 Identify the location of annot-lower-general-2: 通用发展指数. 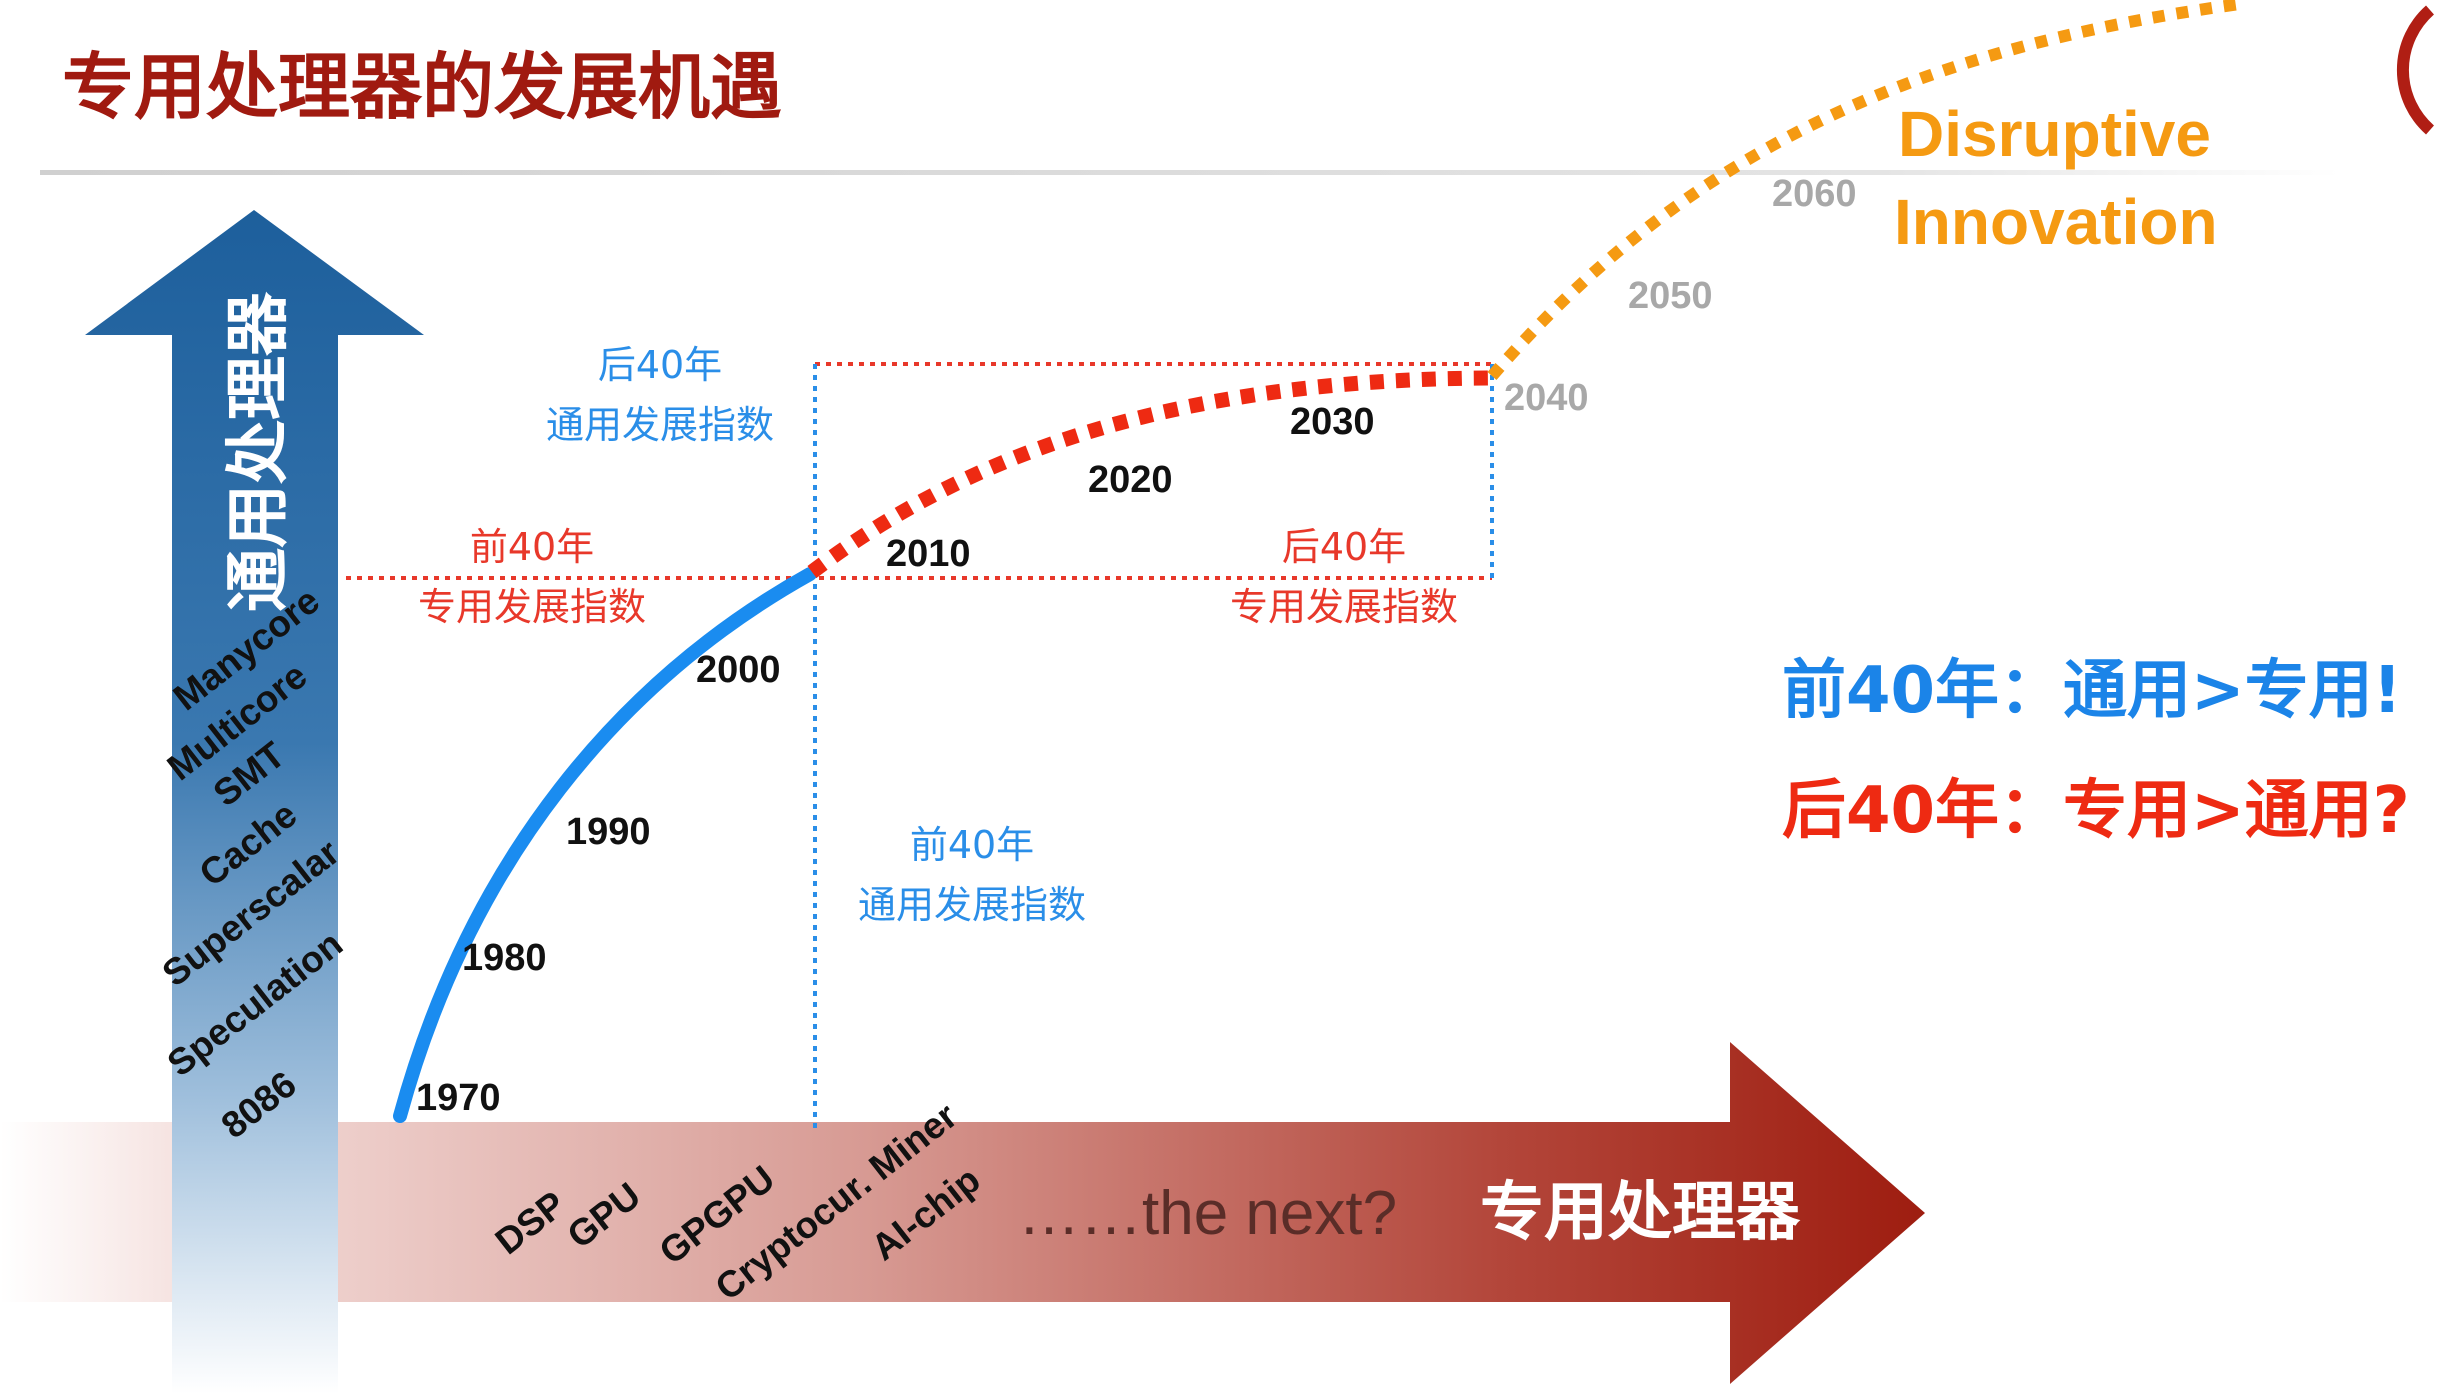
(972, 905).